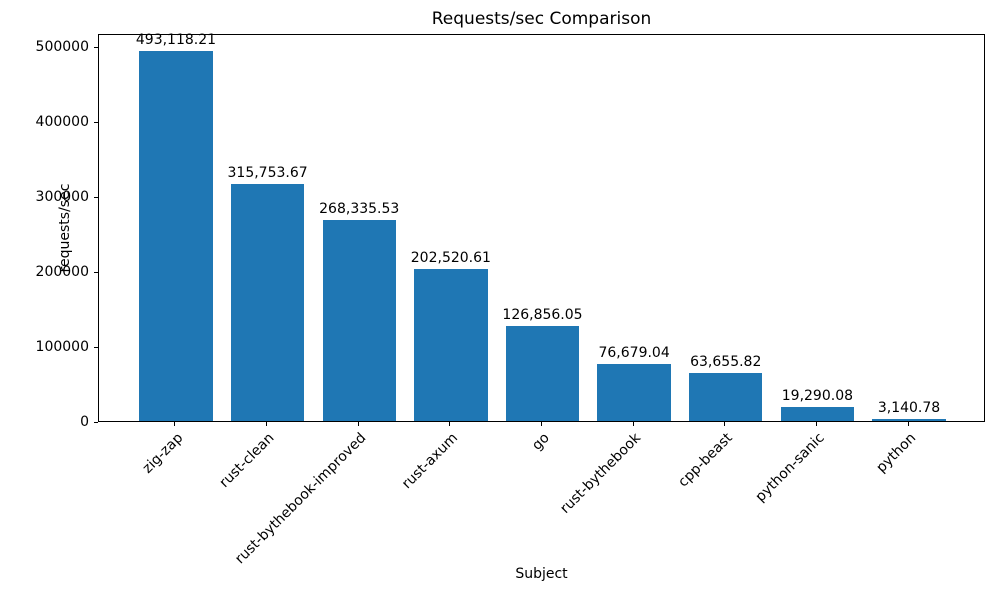 The width and height of the screenshot is (1000, 600). I want to click on bar-cpp-beast, so click(726, 397).